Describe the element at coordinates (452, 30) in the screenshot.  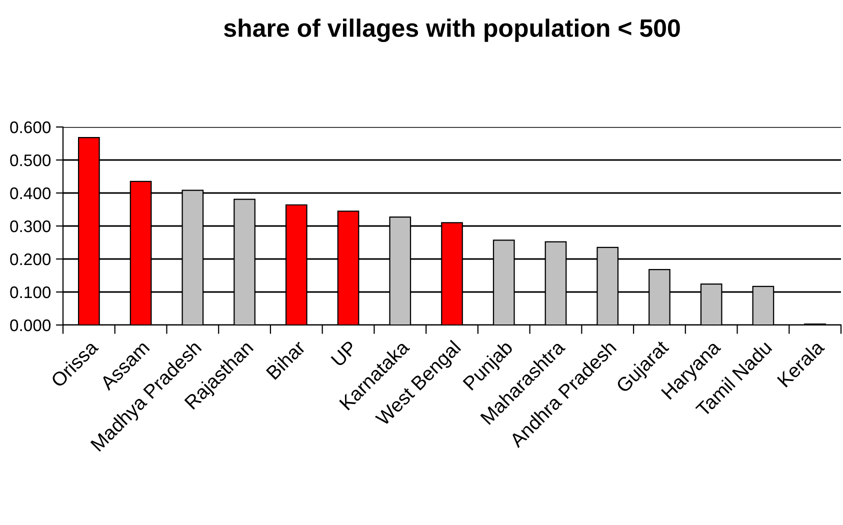
I see `chart-title: share of villages with population < 500` at that location.